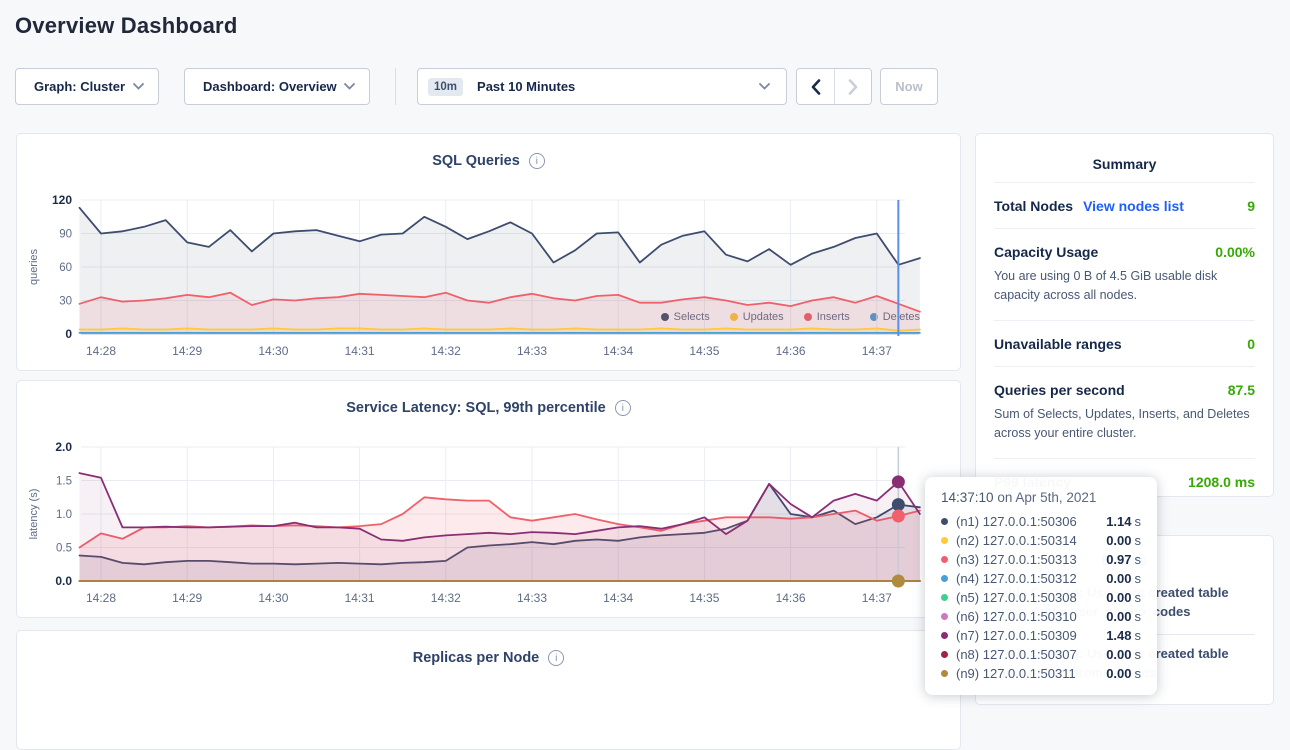 This screenshot has height=750, width=1290. What do you see at coordinates (64, 482) in the screenshot?
I see `svg-text: 1.5` at bounding box center [64, 482].